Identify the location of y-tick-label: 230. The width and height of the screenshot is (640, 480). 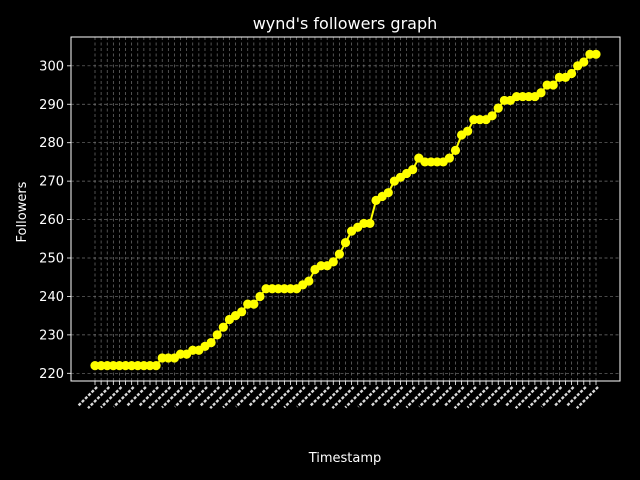
(51, 335).